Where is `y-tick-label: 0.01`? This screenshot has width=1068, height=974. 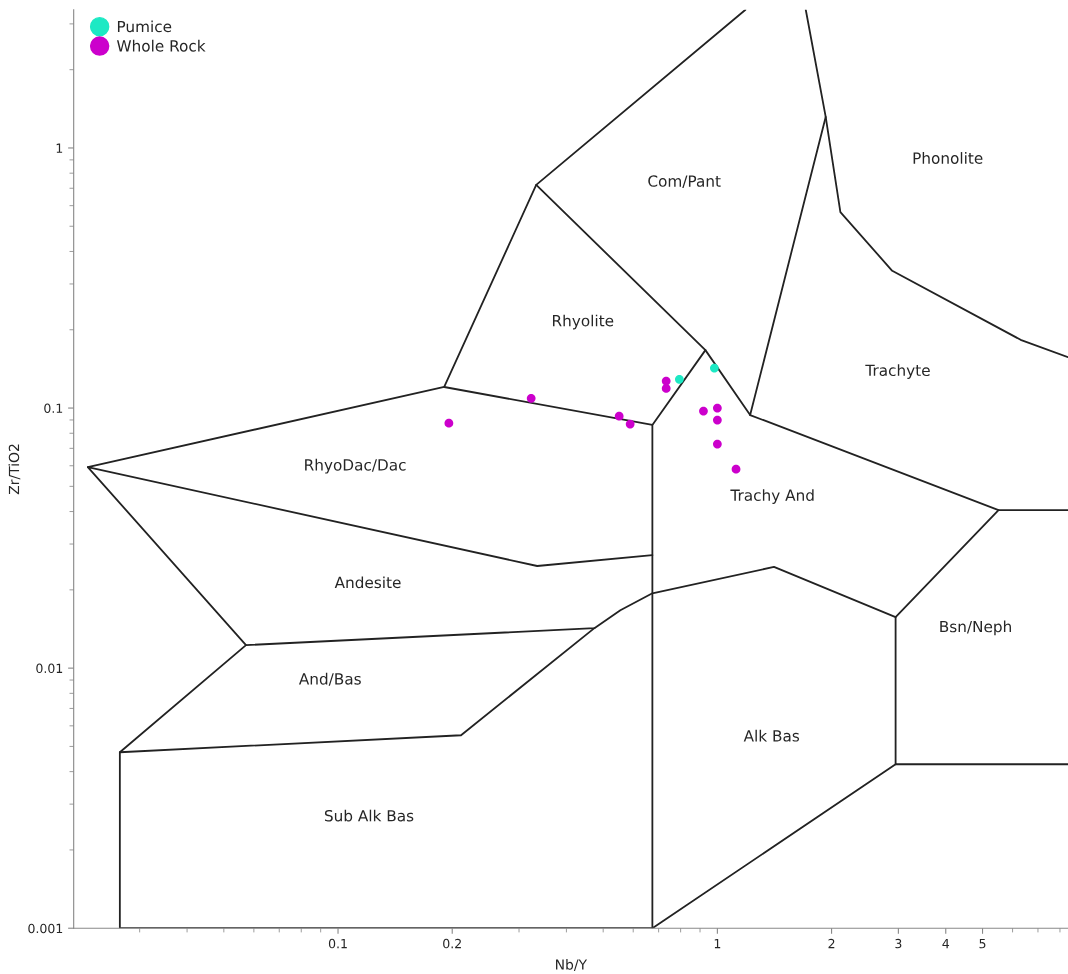
y-tick-label: 0.01 is located at coordinates (49, 668).